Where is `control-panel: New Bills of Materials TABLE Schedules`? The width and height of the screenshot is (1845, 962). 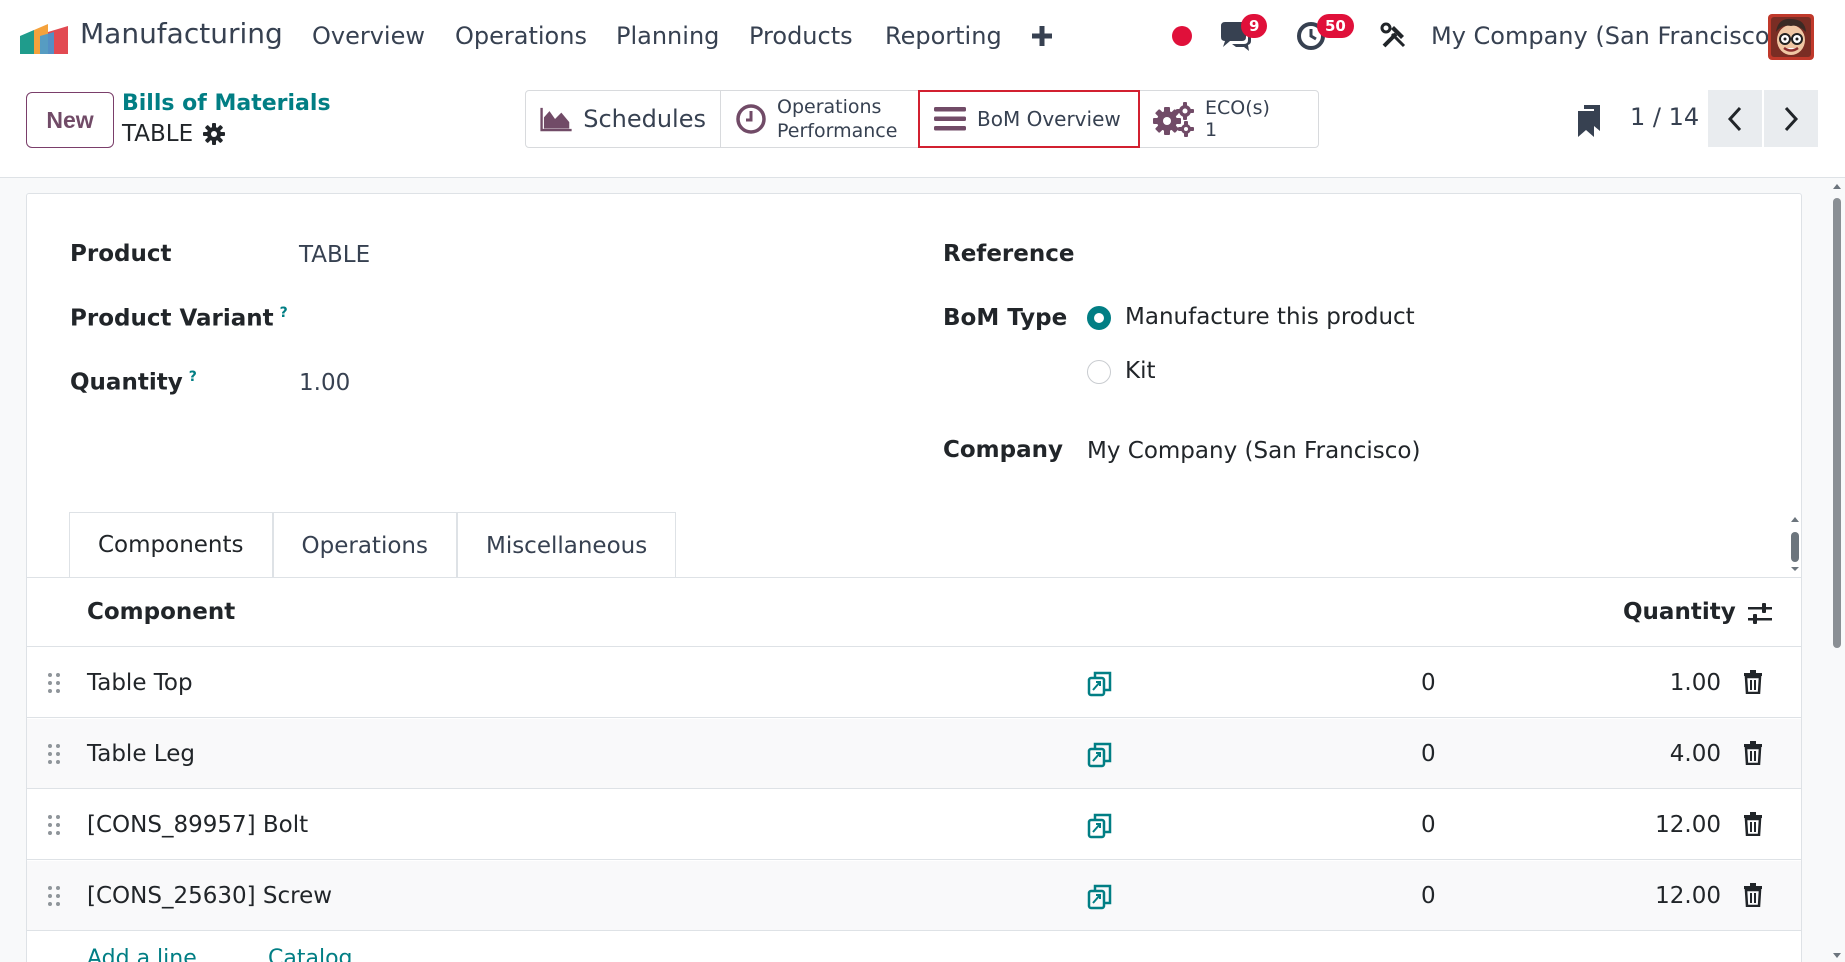
control-panel: New Bills of Materials TABLE Schedules is located at coordinates (922, 125).